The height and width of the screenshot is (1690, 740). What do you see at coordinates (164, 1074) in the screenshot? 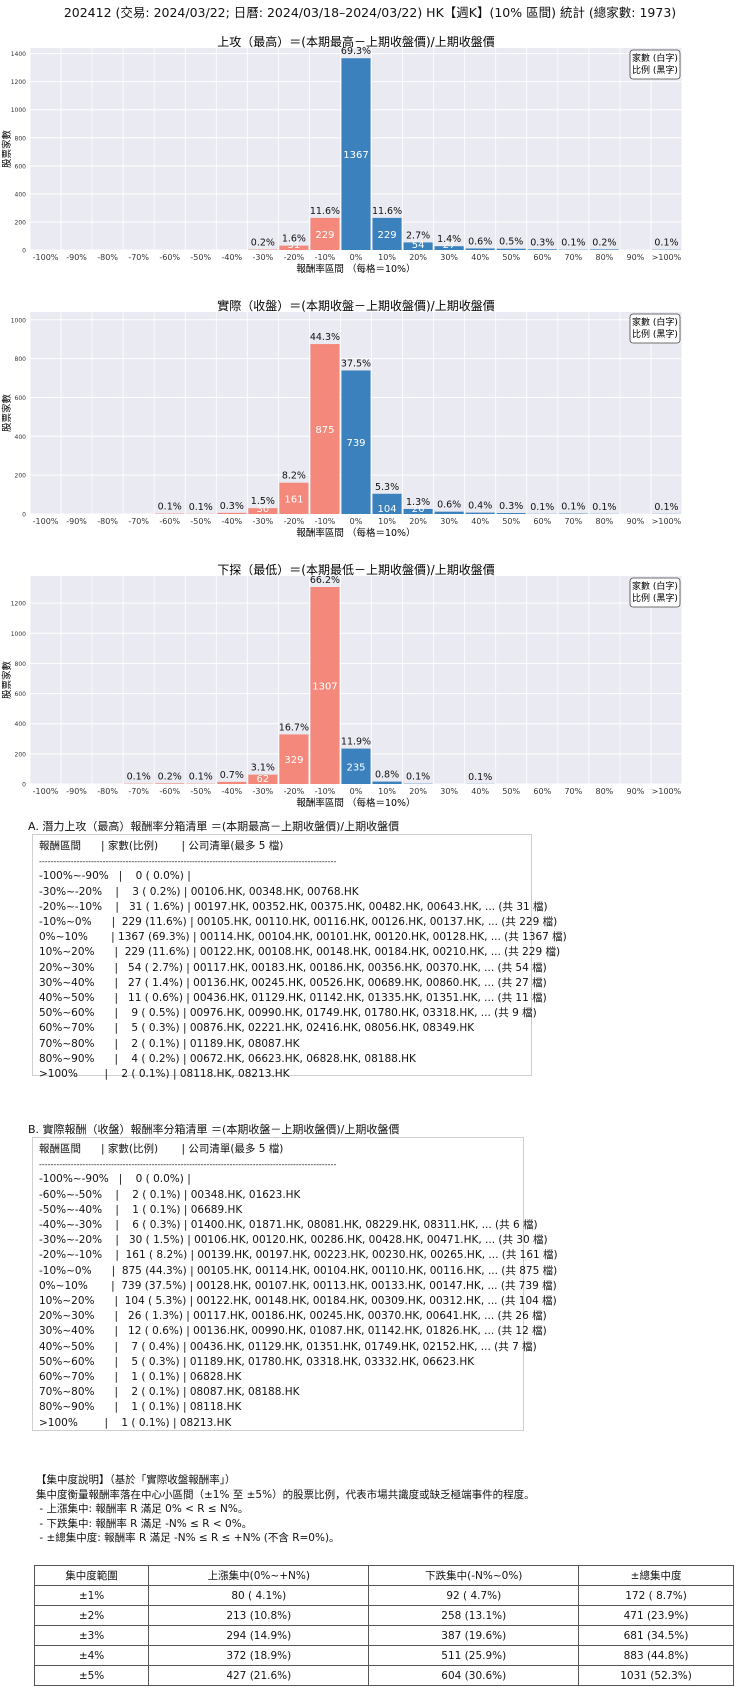
I see `bin-table-row: >100% | 2 ( 0.1%) | 08118.HK, 08213.HK` at bounding box center [164, 1074].